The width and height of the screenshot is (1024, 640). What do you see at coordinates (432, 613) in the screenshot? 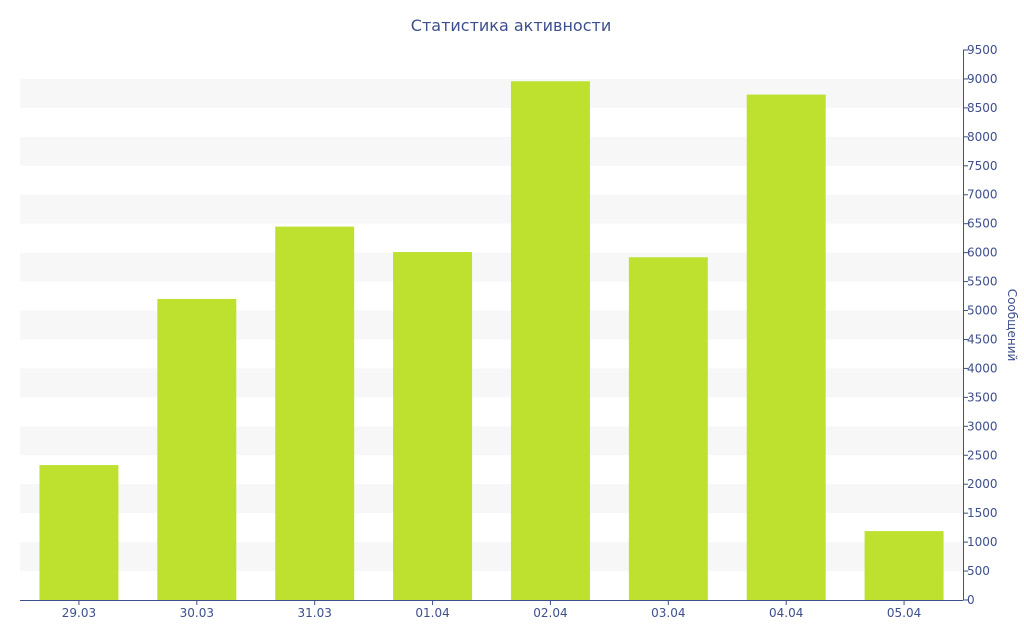
I see `x-tick-label: 01.04` at bounding box center [432, 613].